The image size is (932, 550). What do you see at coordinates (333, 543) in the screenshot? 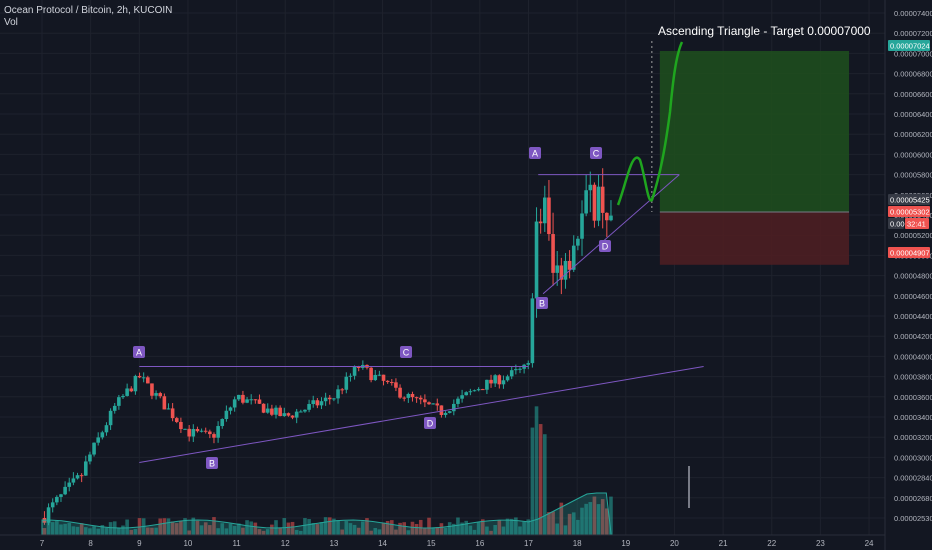
I see `x-tick-label: 13` at bounding box center [333, 543].